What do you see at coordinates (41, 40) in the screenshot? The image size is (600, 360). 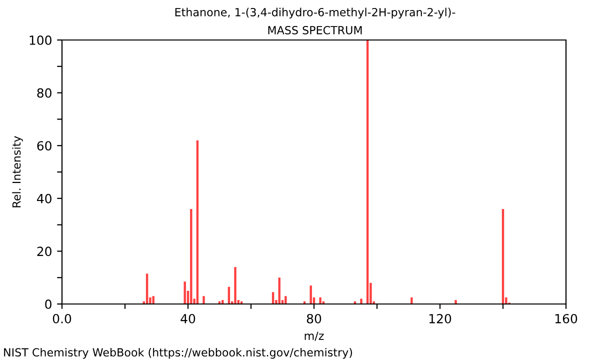 I see `y-tick-label: 100` at bounding box center [41, 40].